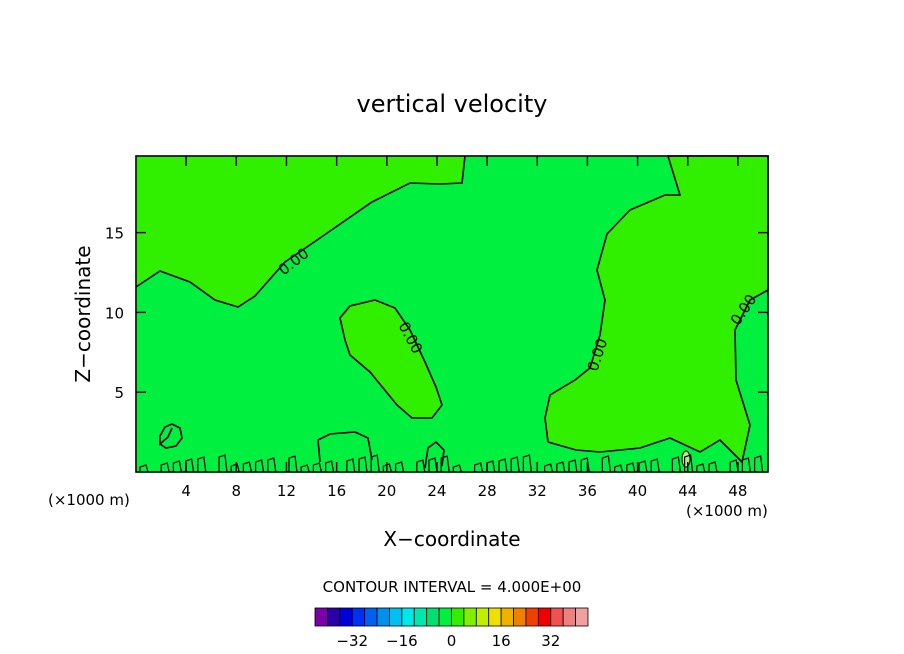 The image size is (904, 654). What do you see at coordinates (686, 459) in the screenshot?
I see `positive-cell-small` at bounding box center [686, 459].